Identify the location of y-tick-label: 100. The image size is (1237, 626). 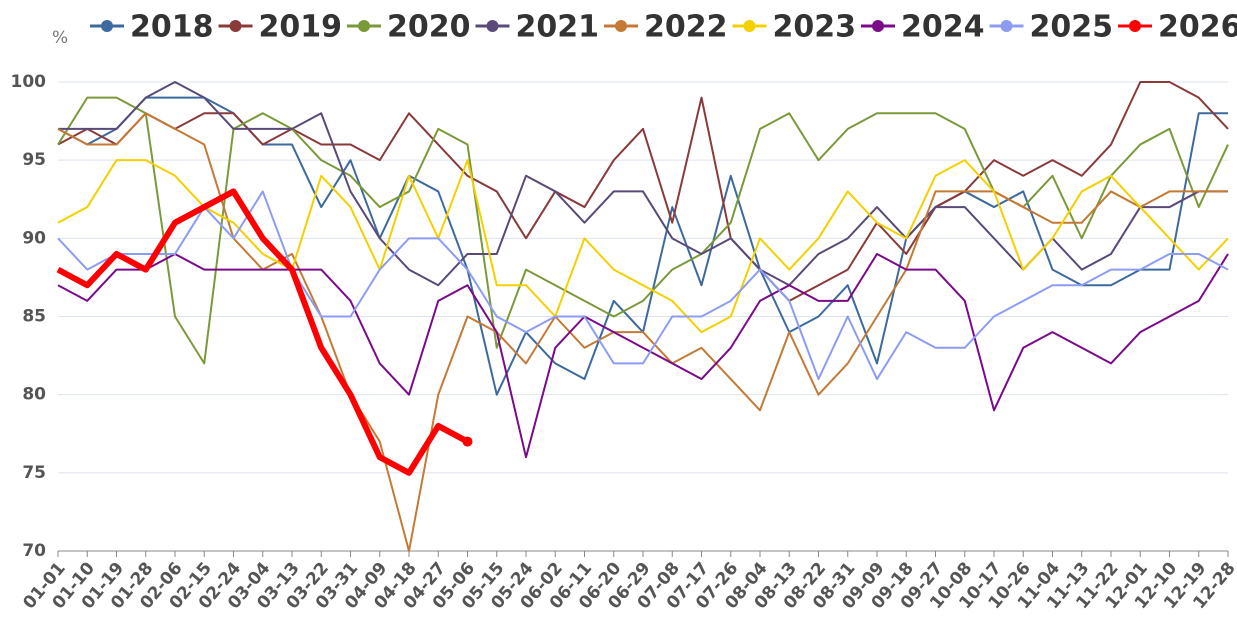
(29, 82).